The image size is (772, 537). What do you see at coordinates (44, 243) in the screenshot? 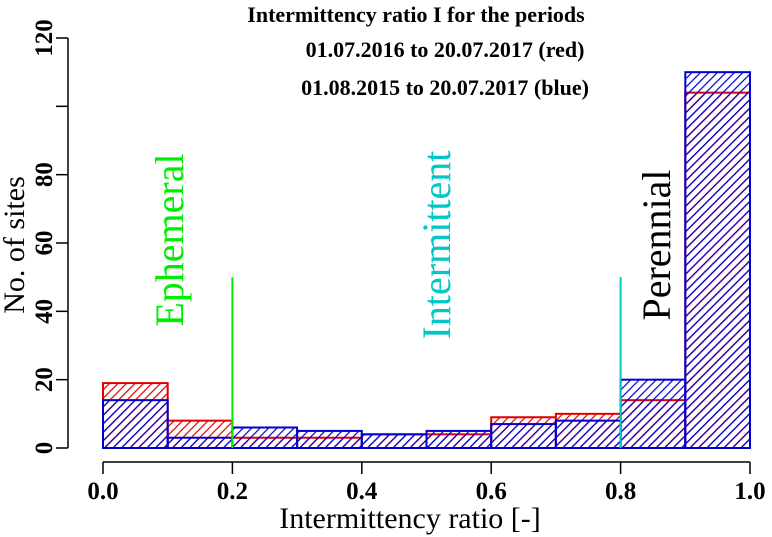
I see `y-tick-label-60: 60` at bounding box center [44, 243].